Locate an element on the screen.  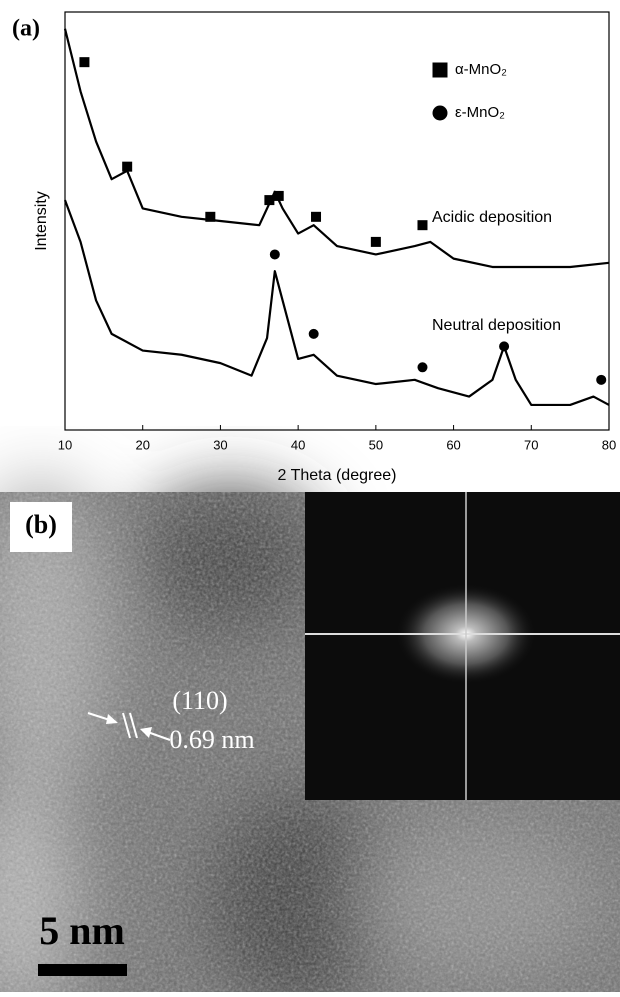
curve-label: Acidic deposition is located at coordinates (492, 217).